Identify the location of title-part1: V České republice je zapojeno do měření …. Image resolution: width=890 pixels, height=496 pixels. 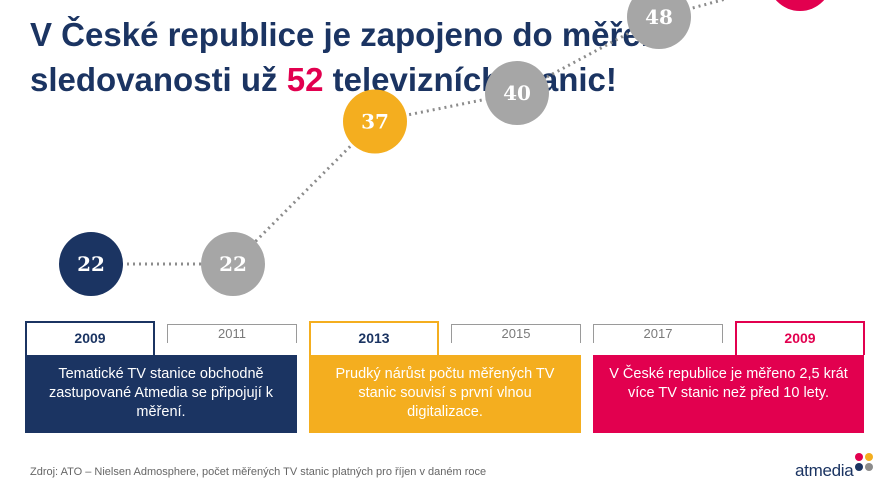
(350, 57).